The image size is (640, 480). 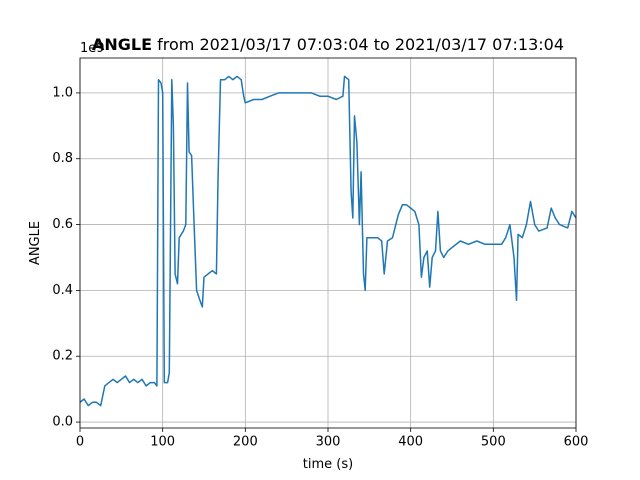 I want to click on title-bold: ANGLE, so click(x=122, y=44).